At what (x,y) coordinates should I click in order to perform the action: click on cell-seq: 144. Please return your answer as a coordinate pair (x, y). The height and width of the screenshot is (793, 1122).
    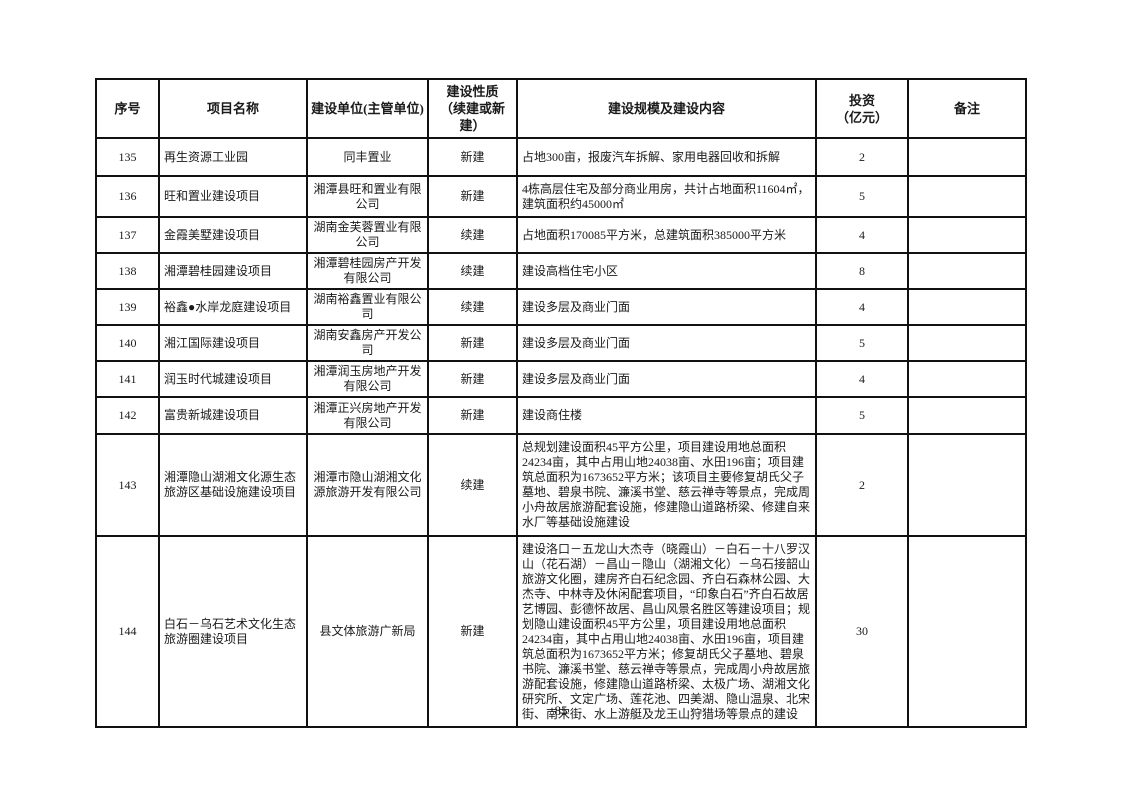
    Looking at the image, I should click on (127, 631).